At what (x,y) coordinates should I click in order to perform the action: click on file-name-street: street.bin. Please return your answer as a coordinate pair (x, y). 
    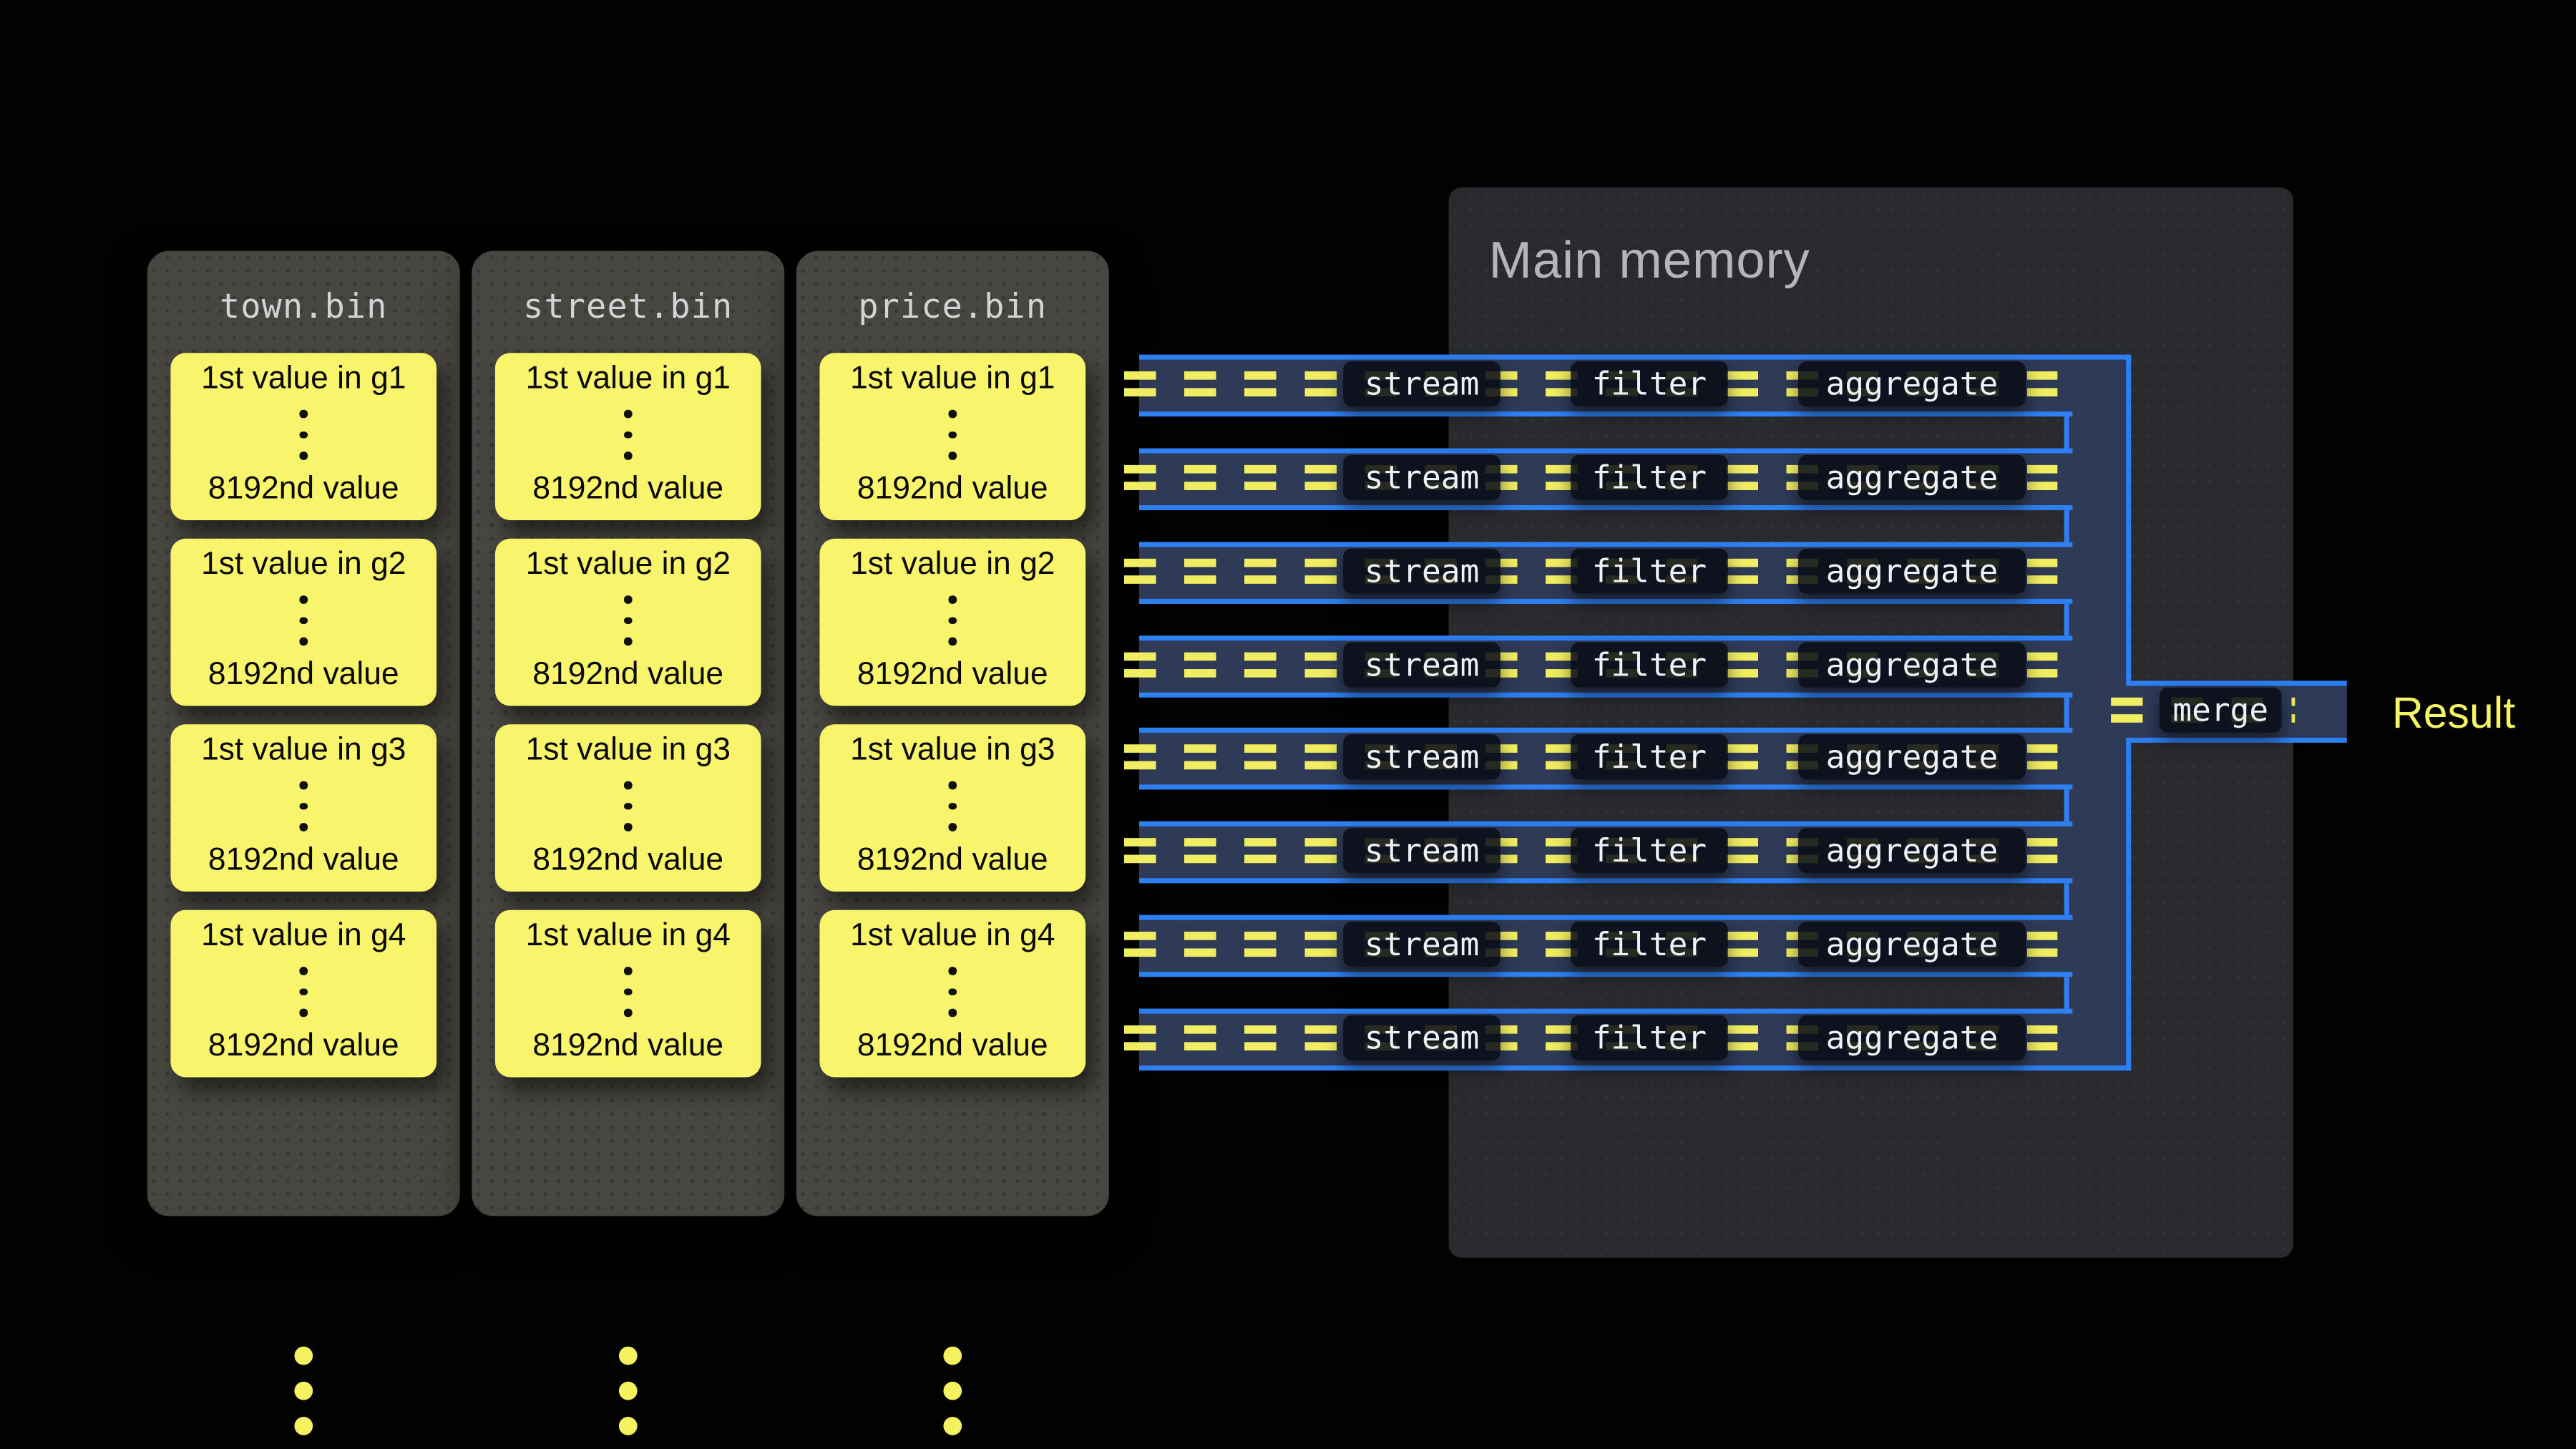
    Looking at the image, I should click on (628, 306).